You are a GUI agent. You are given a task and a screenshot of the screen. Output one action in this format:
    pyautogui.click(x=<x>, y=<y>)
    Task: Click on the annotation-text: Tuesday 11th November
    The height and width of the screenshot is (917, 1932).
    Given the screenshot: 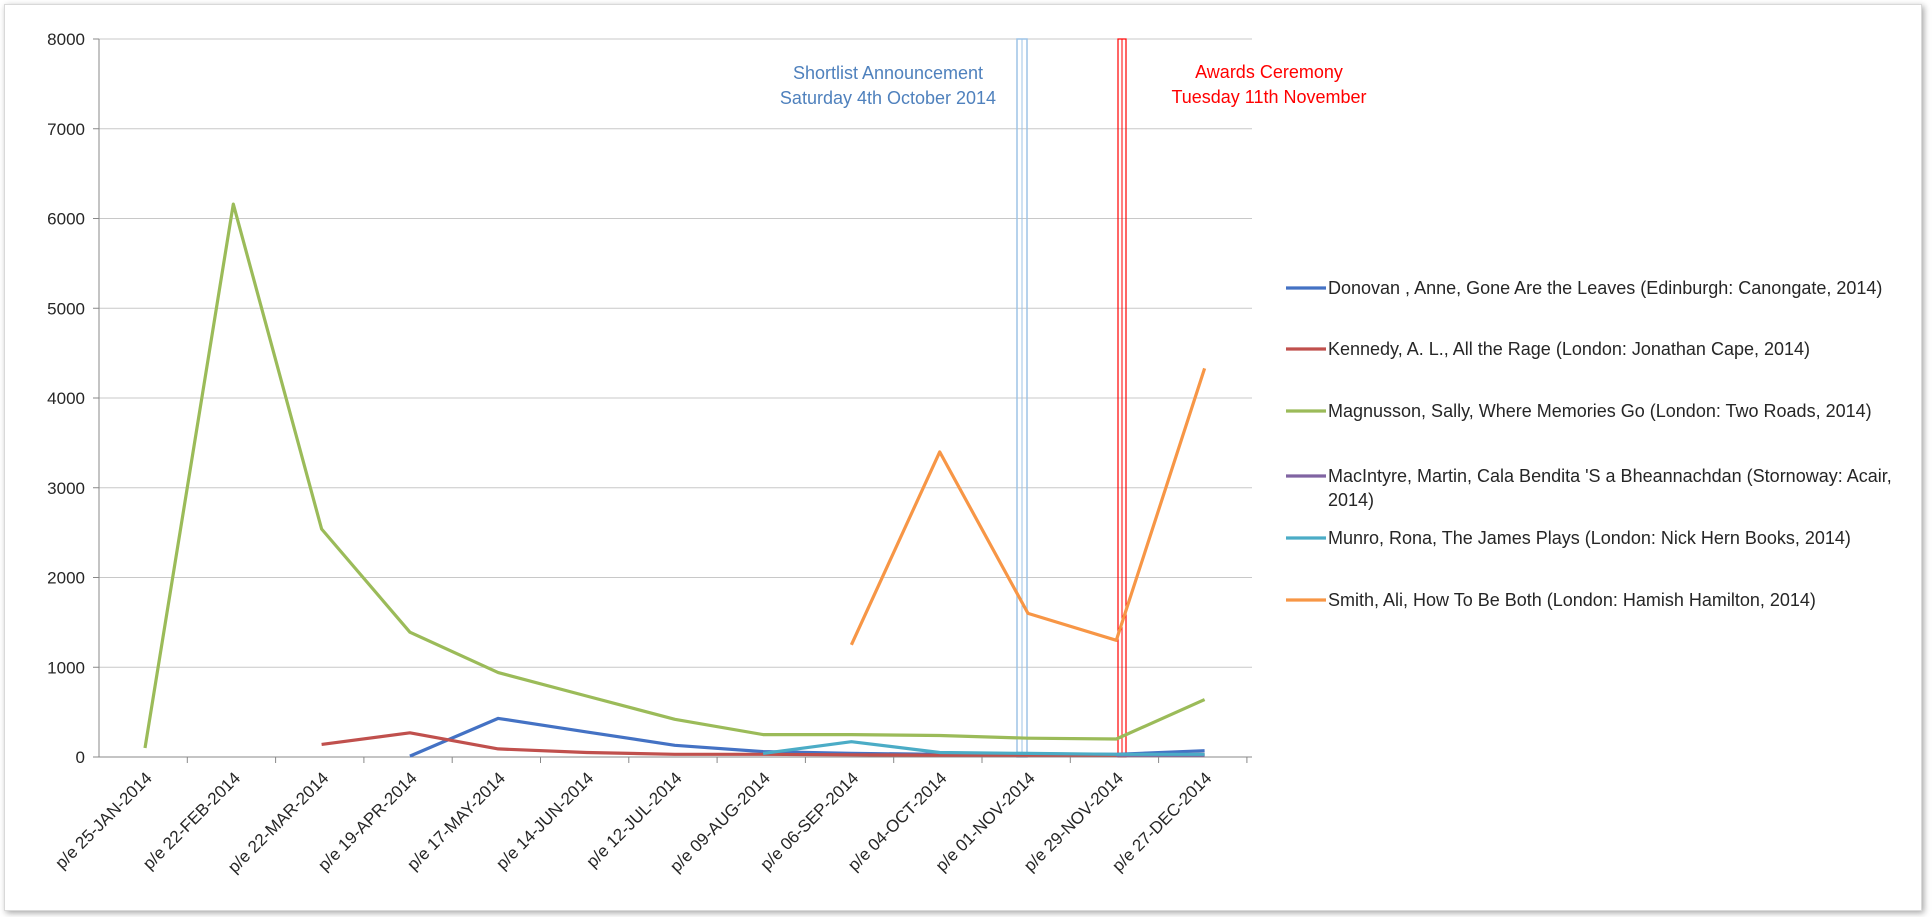 What is the action you would take?
    pyautogui.click(x=1268, y=97)
    